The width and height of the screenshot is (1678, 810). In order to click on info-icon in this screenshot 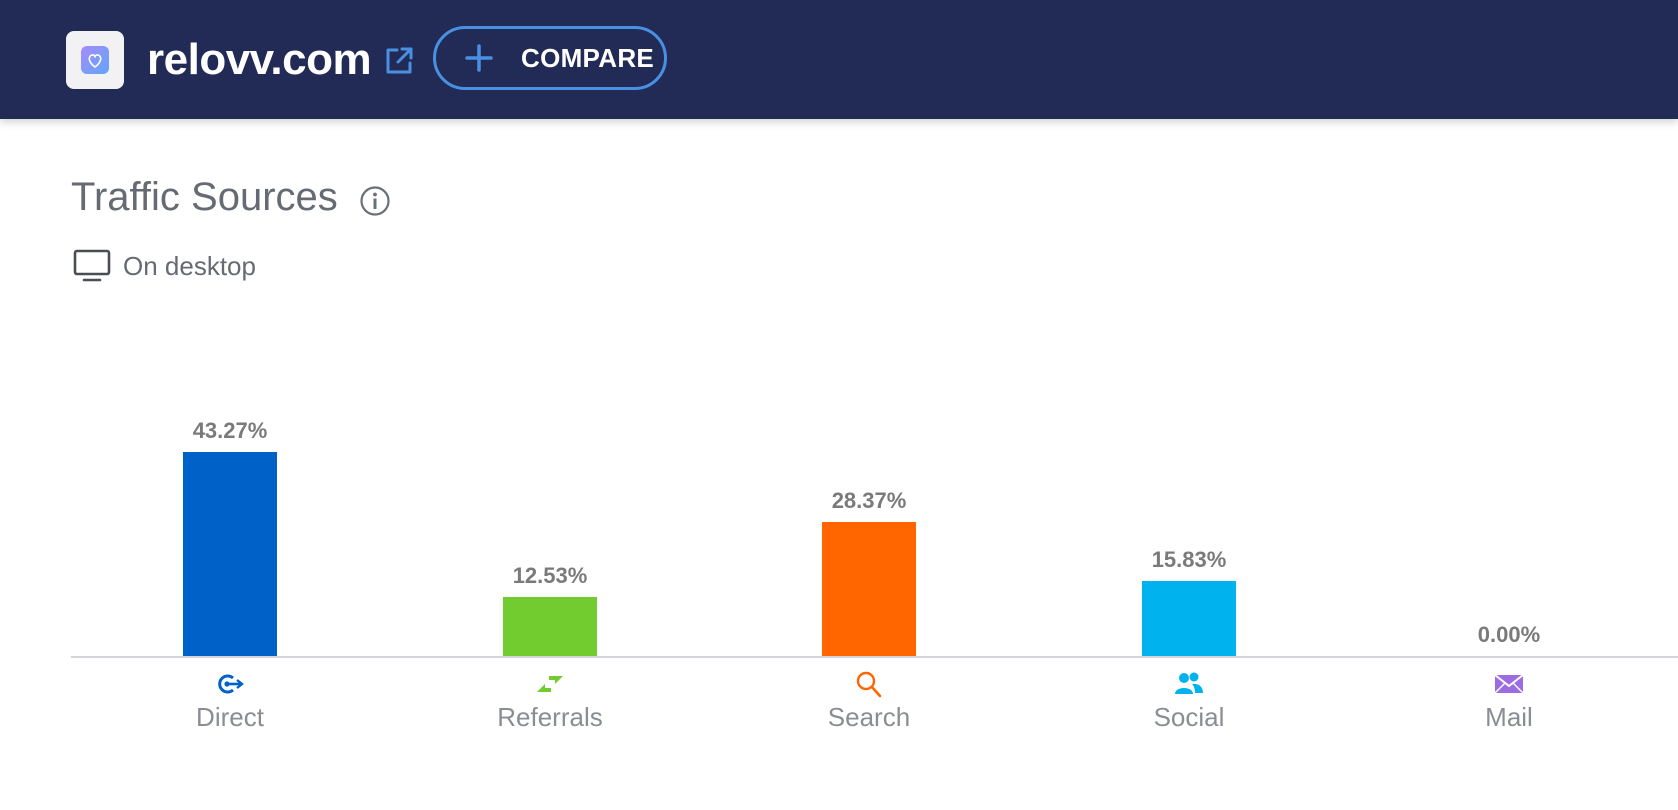, I will do `click(375, 201)`.